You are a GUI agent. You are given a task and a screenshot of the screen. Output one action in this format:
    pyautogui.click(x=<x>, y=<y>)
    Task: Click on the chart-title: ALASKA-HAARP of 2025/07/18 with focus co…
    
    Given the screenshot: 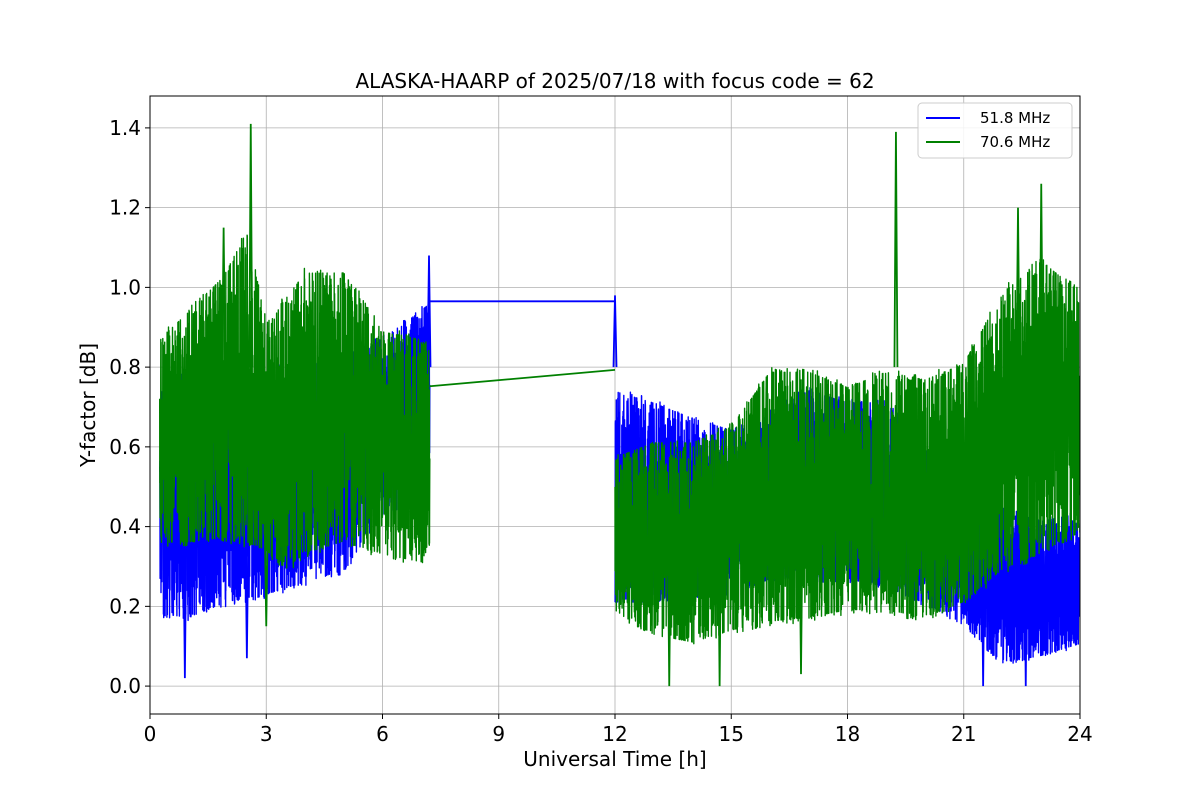 What is the action you would take?
    pyautogui.click(x=614, y=81)
    